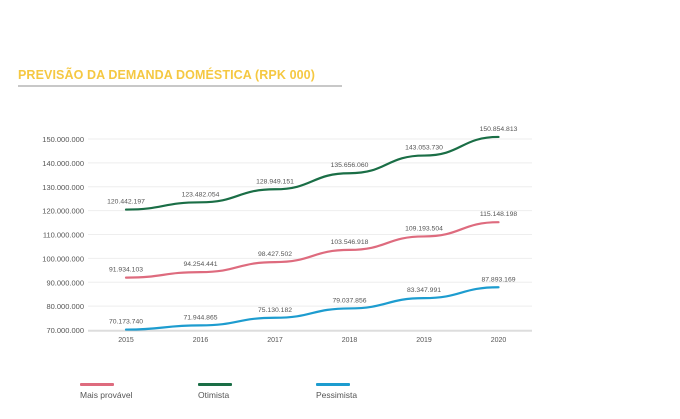  Describe the element at coordinates (275, 340) in the screenshot. I see `x-tick-label: 2017` at that location.